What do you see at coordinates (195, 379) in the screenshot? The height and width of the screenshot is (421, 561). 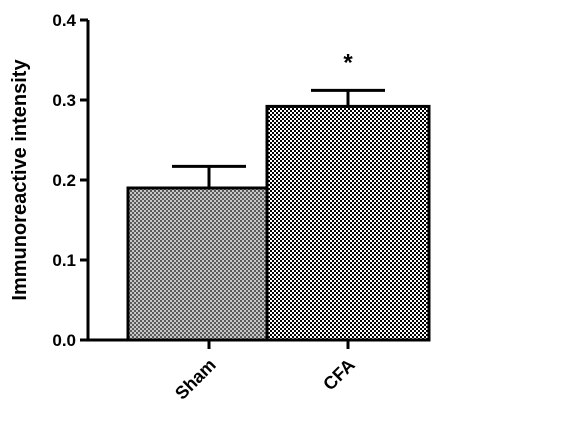 I see `x-tick-label: Sham` at bounding box center [195, 379].